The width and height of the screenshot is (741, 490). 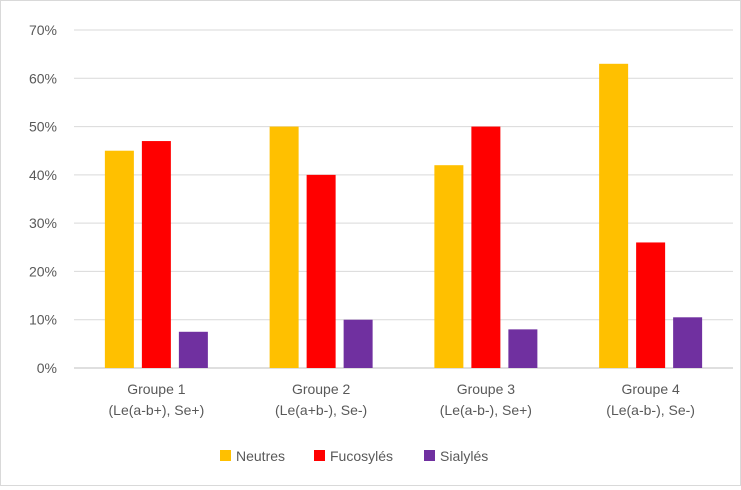 What do you see at coordinates (43, 78) in the screenshot?
I see `y-tick-label: 60%` at bounding box center [43, 78].